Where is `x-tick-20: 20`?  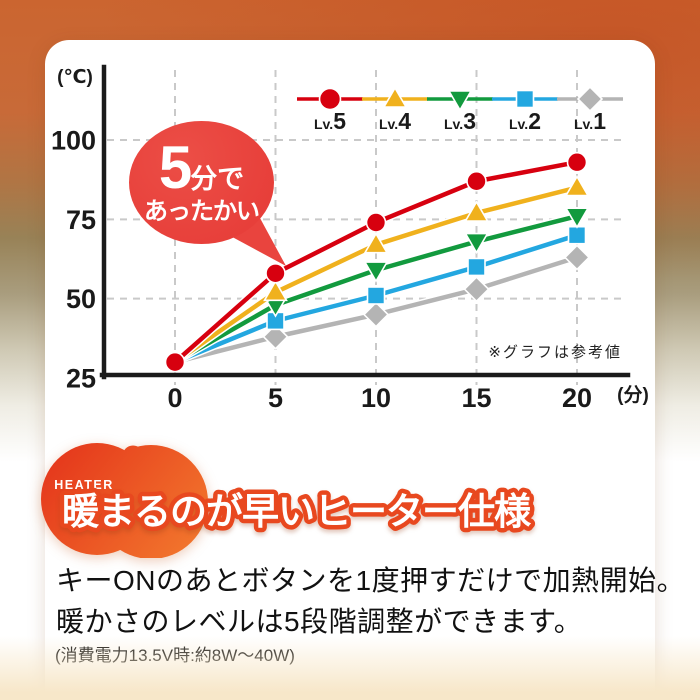 x-tick-20: 20 is located at coordinates (577, 398).